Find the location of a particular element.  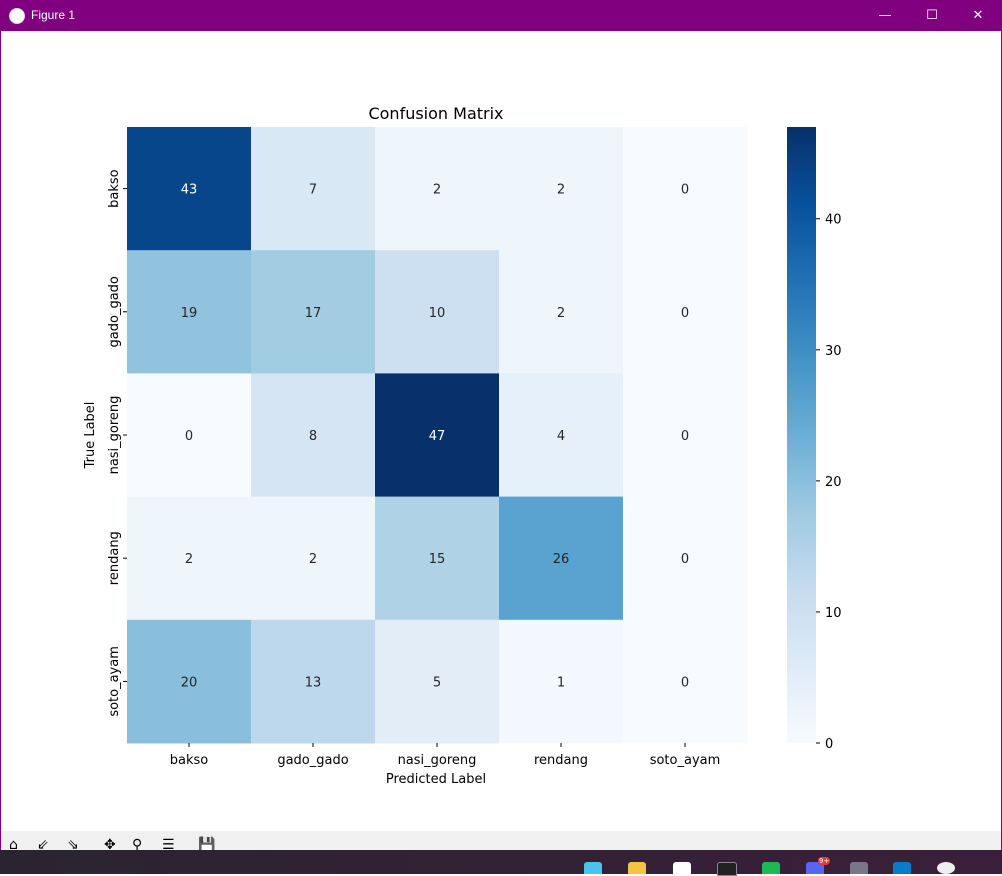

configure-icon: ☰ is located at coordinates (168, 845).